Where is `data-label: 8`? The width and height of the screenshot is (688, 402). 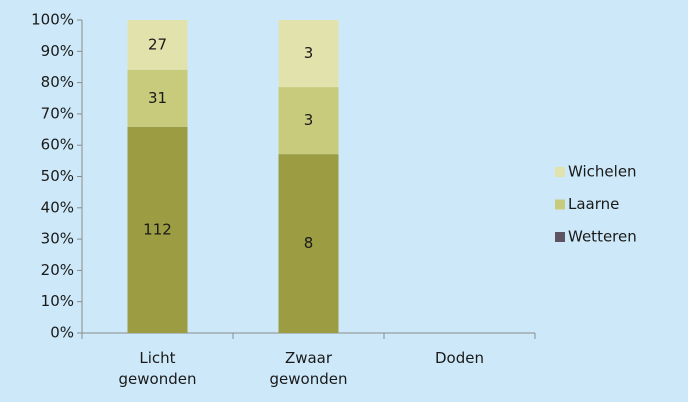
data-label: 8 is located at coordinates (309, 243).